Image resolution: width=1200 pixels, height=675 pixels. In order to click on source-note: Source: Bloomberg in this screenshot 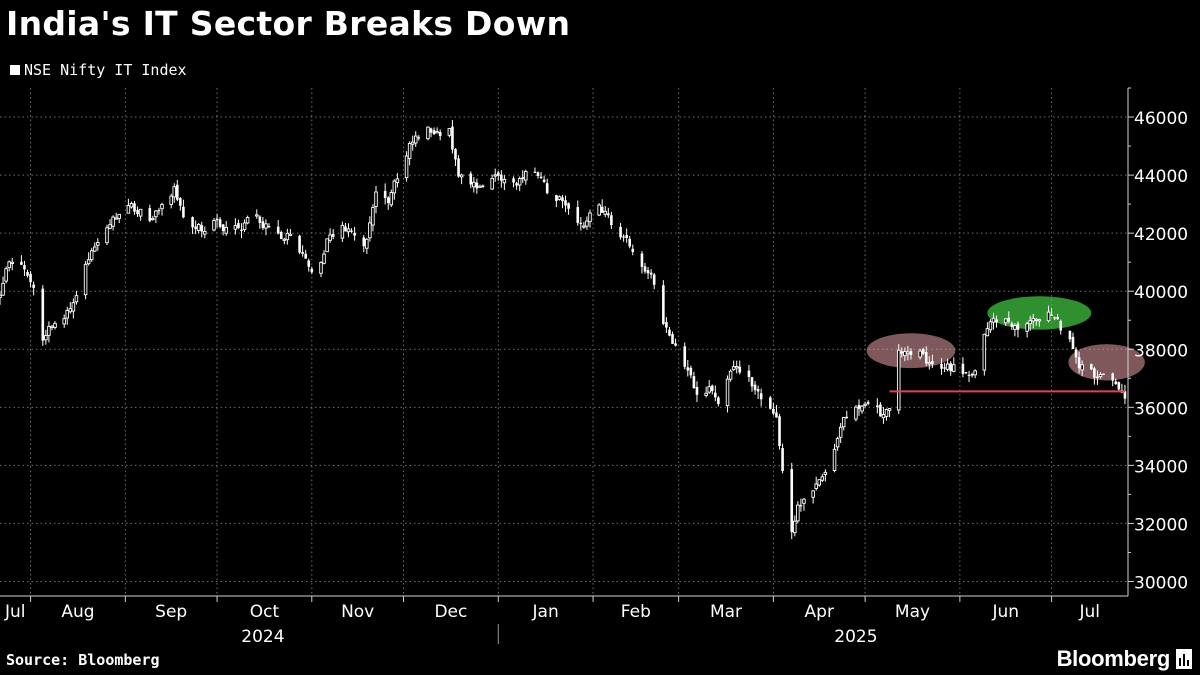, I will do `click(83, 660)`.